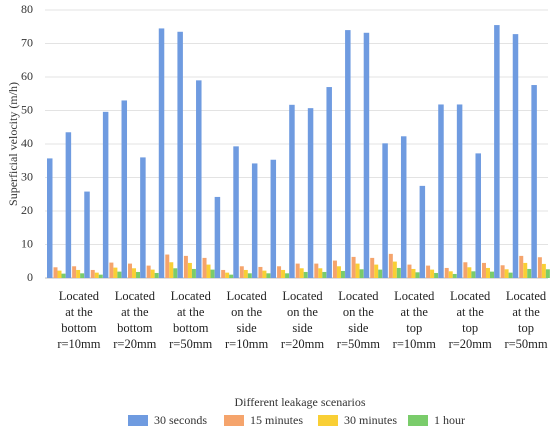 This screenshot has width=550, height=441. What do you see at coordinates (27, 243) in the screenshot?
I see `y-tick-label: 10` at bounding box center [27, 243].